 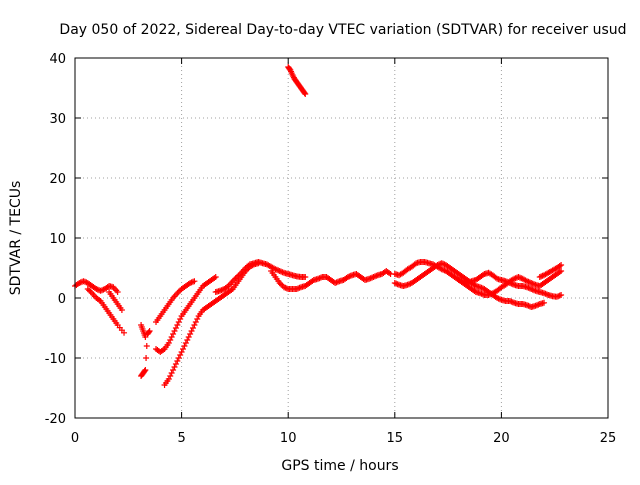 What do you see at coordinates (288, 438) in the screenshot?
I see `x-tick-label: 10` at bounding box center [288, 438].